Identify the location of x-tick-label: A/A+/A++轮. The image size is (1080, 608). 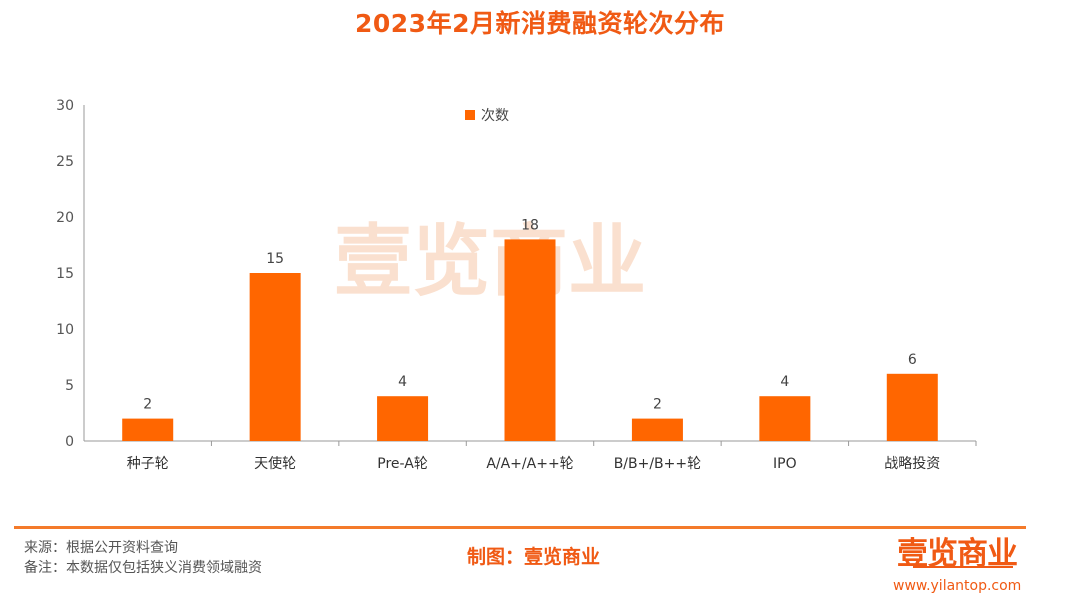
(529, 464).